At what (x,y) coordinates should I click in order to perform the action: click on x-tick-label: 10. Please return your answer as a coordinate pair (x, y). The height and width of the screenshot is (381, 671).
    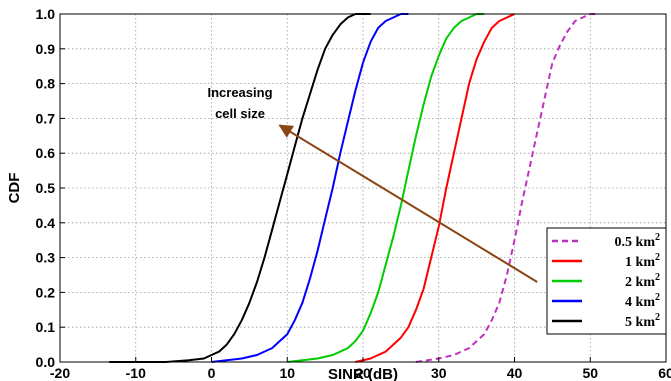
    Looking at the image, I should click on (287, 373).